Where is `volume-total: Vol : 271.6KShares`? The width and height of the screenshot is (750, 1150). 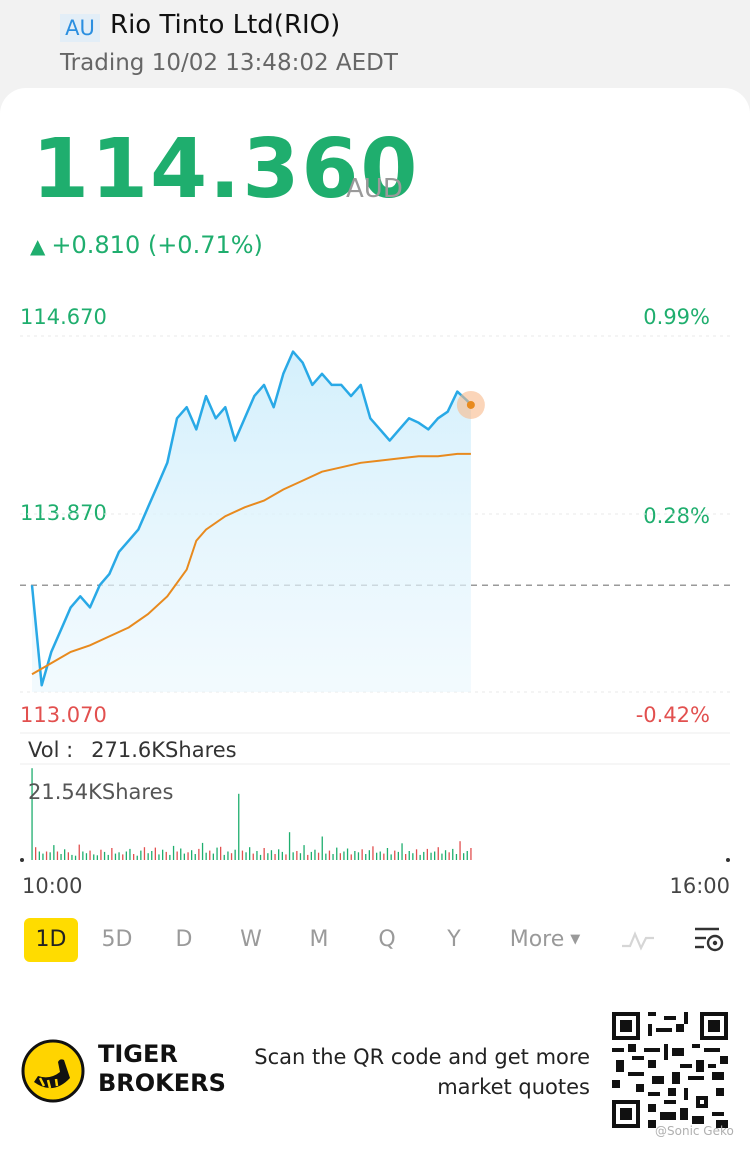 volume-total: Vol : 271.6KShares is located at coordinates (132, 750).